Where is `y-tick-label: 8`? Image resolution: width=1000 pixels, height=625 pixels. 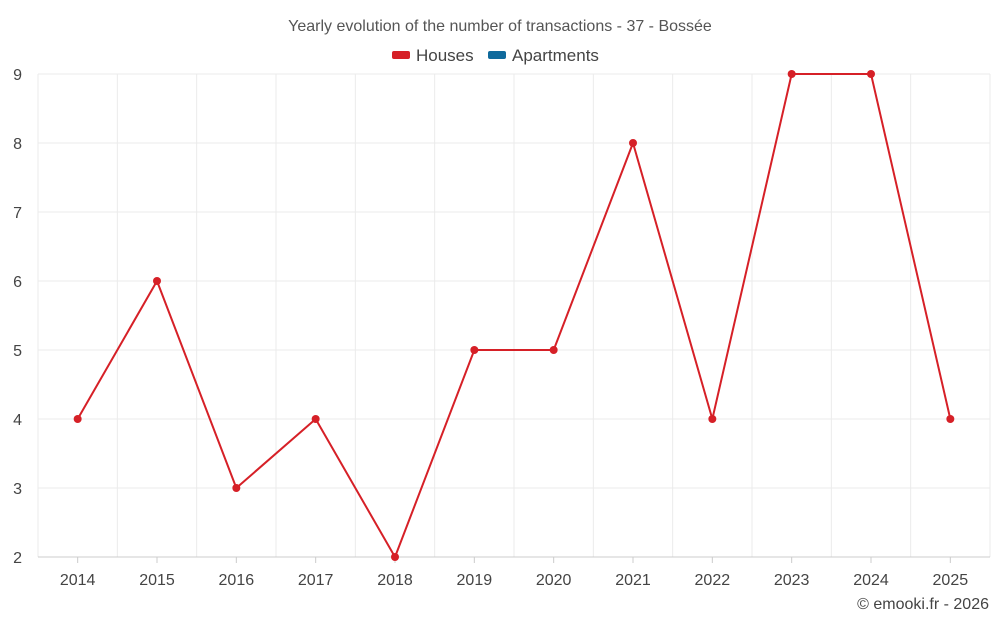 y-tick-label: 8 is located at coordinates (17, 144).